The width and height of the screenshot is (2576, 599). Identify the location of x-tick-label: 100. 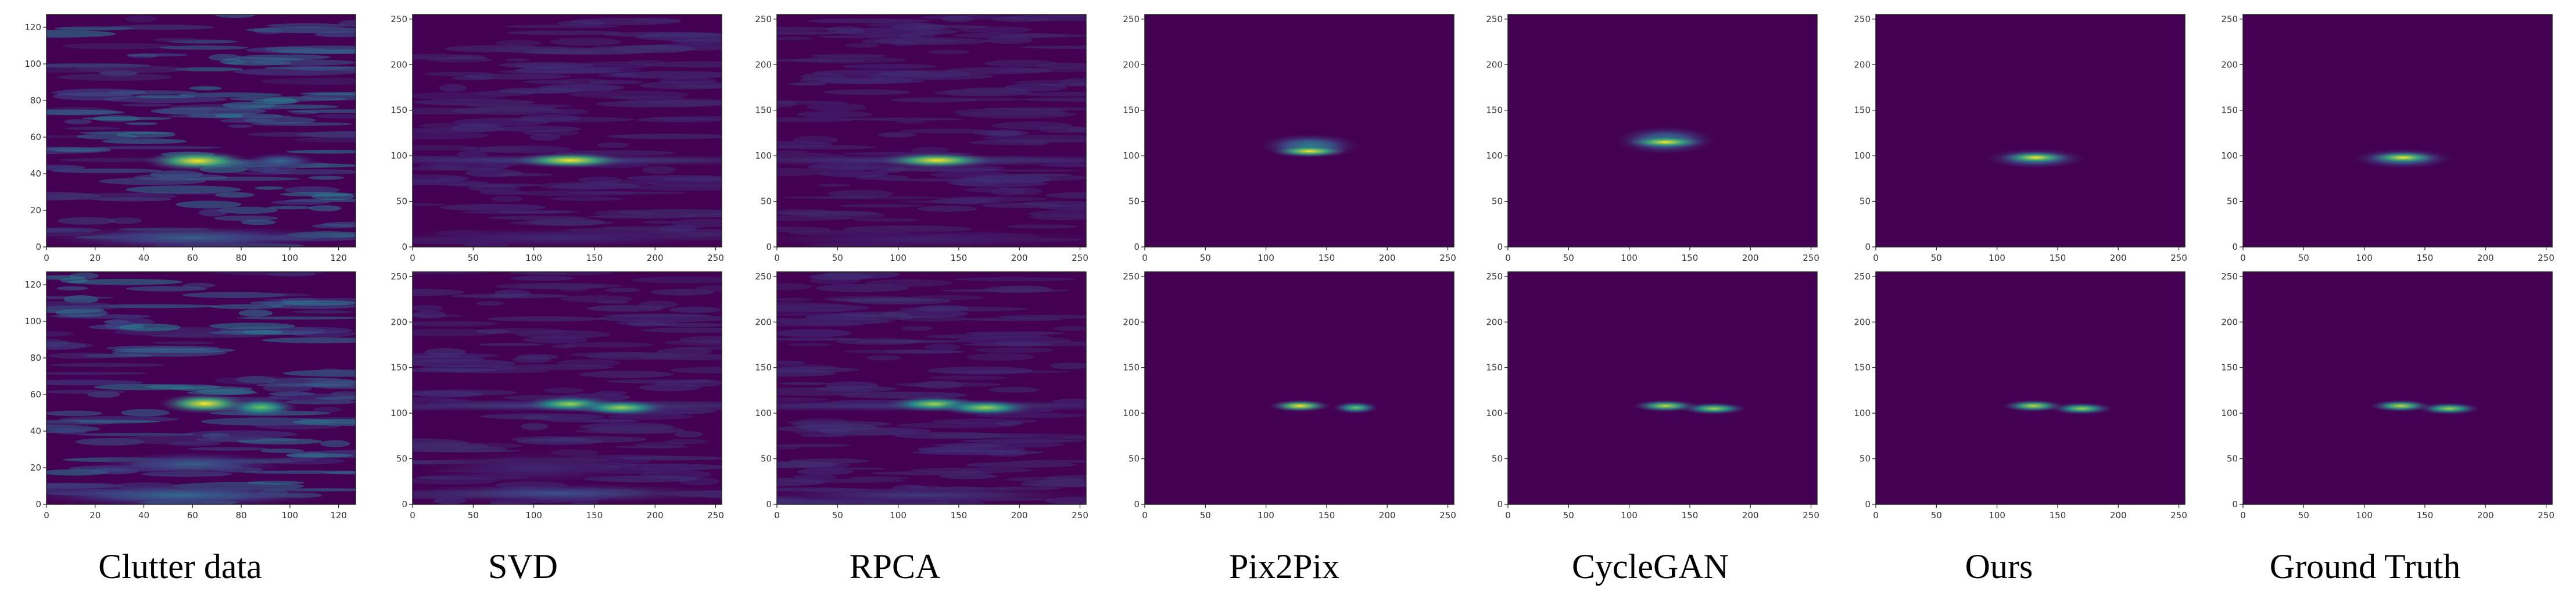
(290, 515).